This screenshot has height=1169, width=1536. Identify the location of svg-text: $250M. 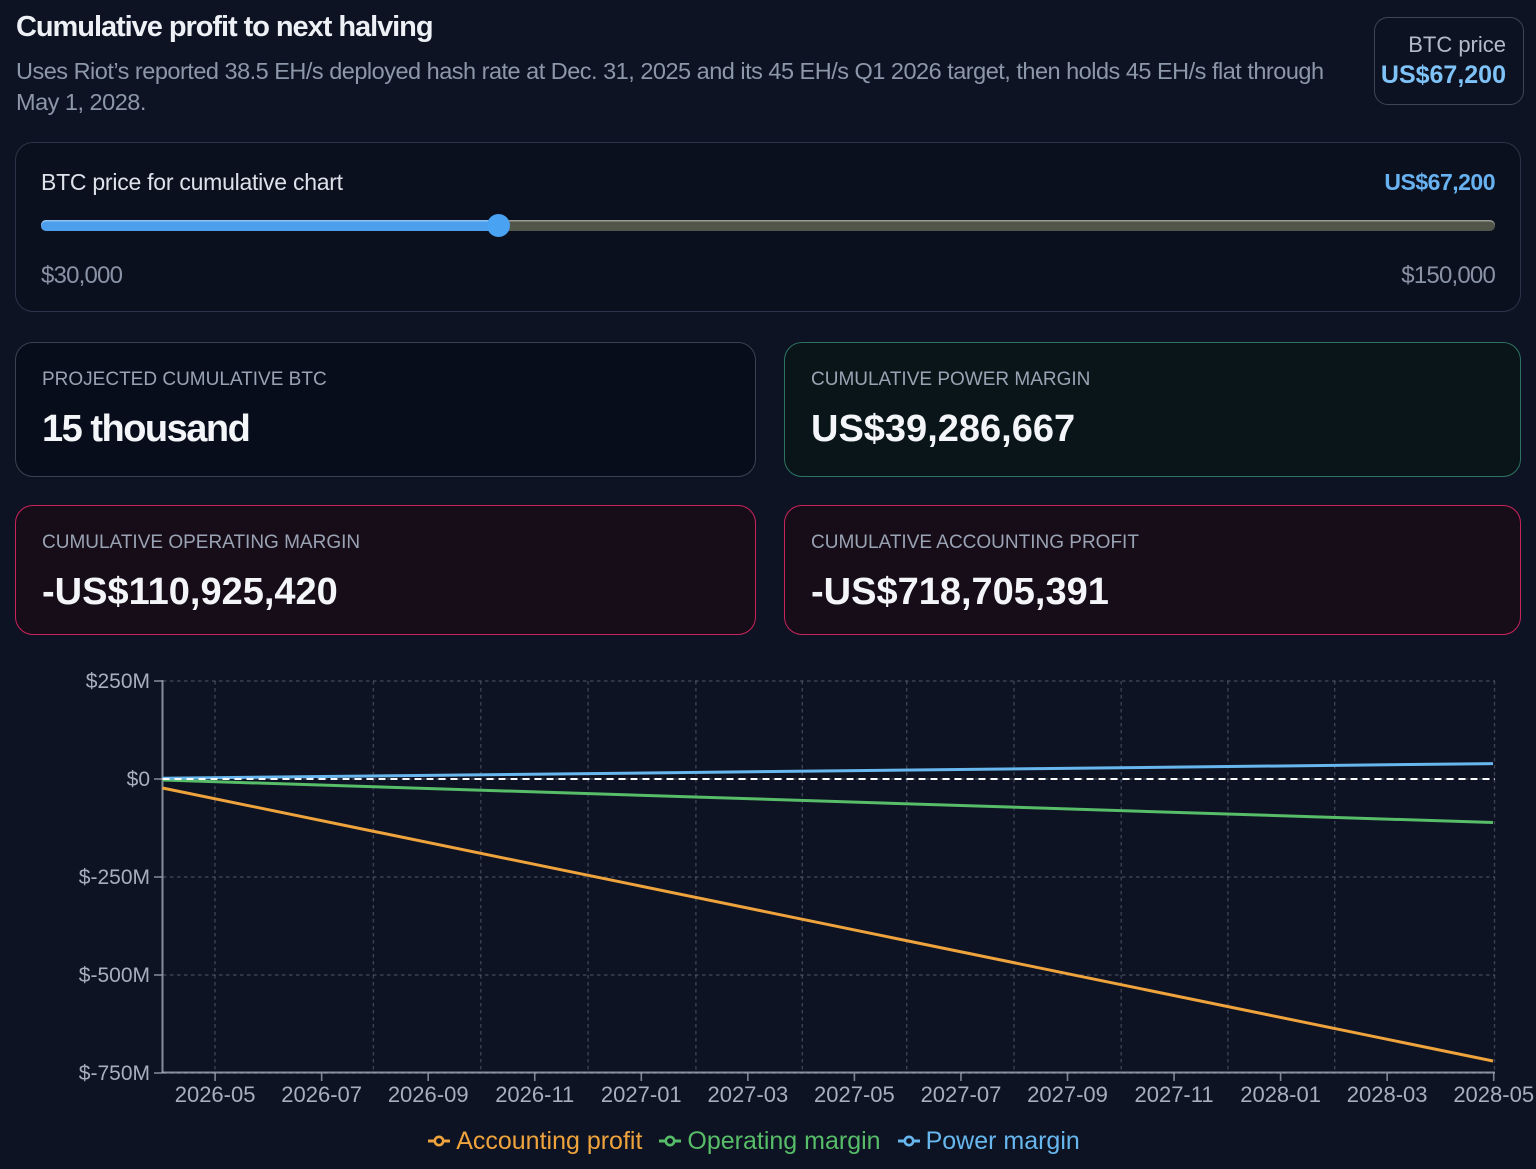
(118, 681).